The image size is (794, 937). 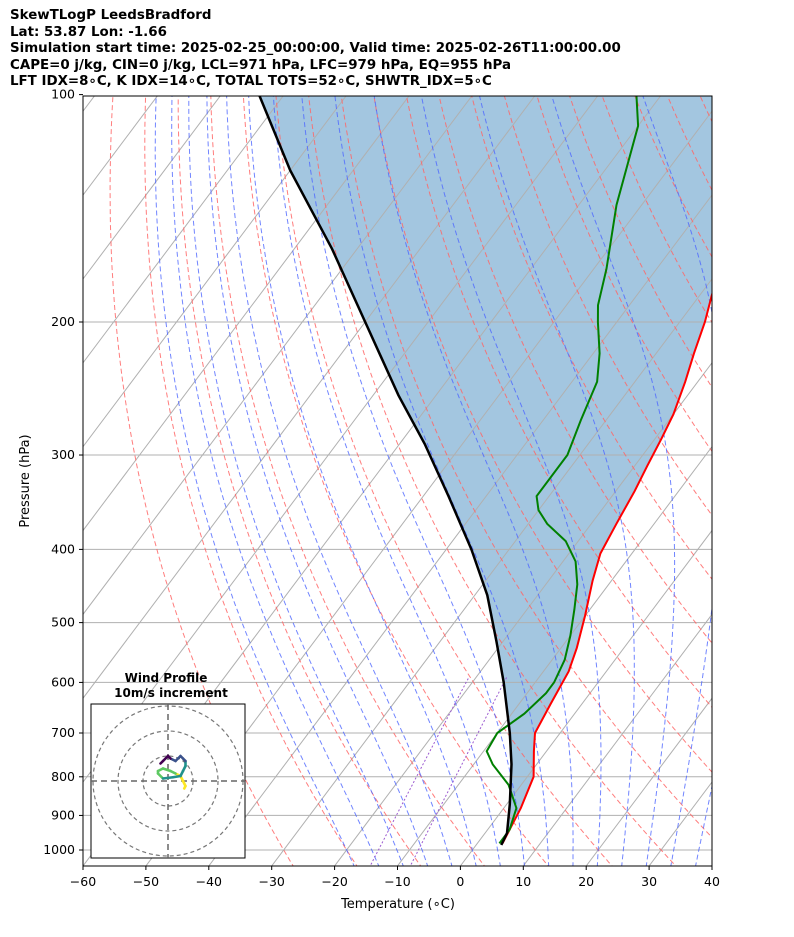 I want to click on y-tick-label: 900, so click(x=63, y=814).